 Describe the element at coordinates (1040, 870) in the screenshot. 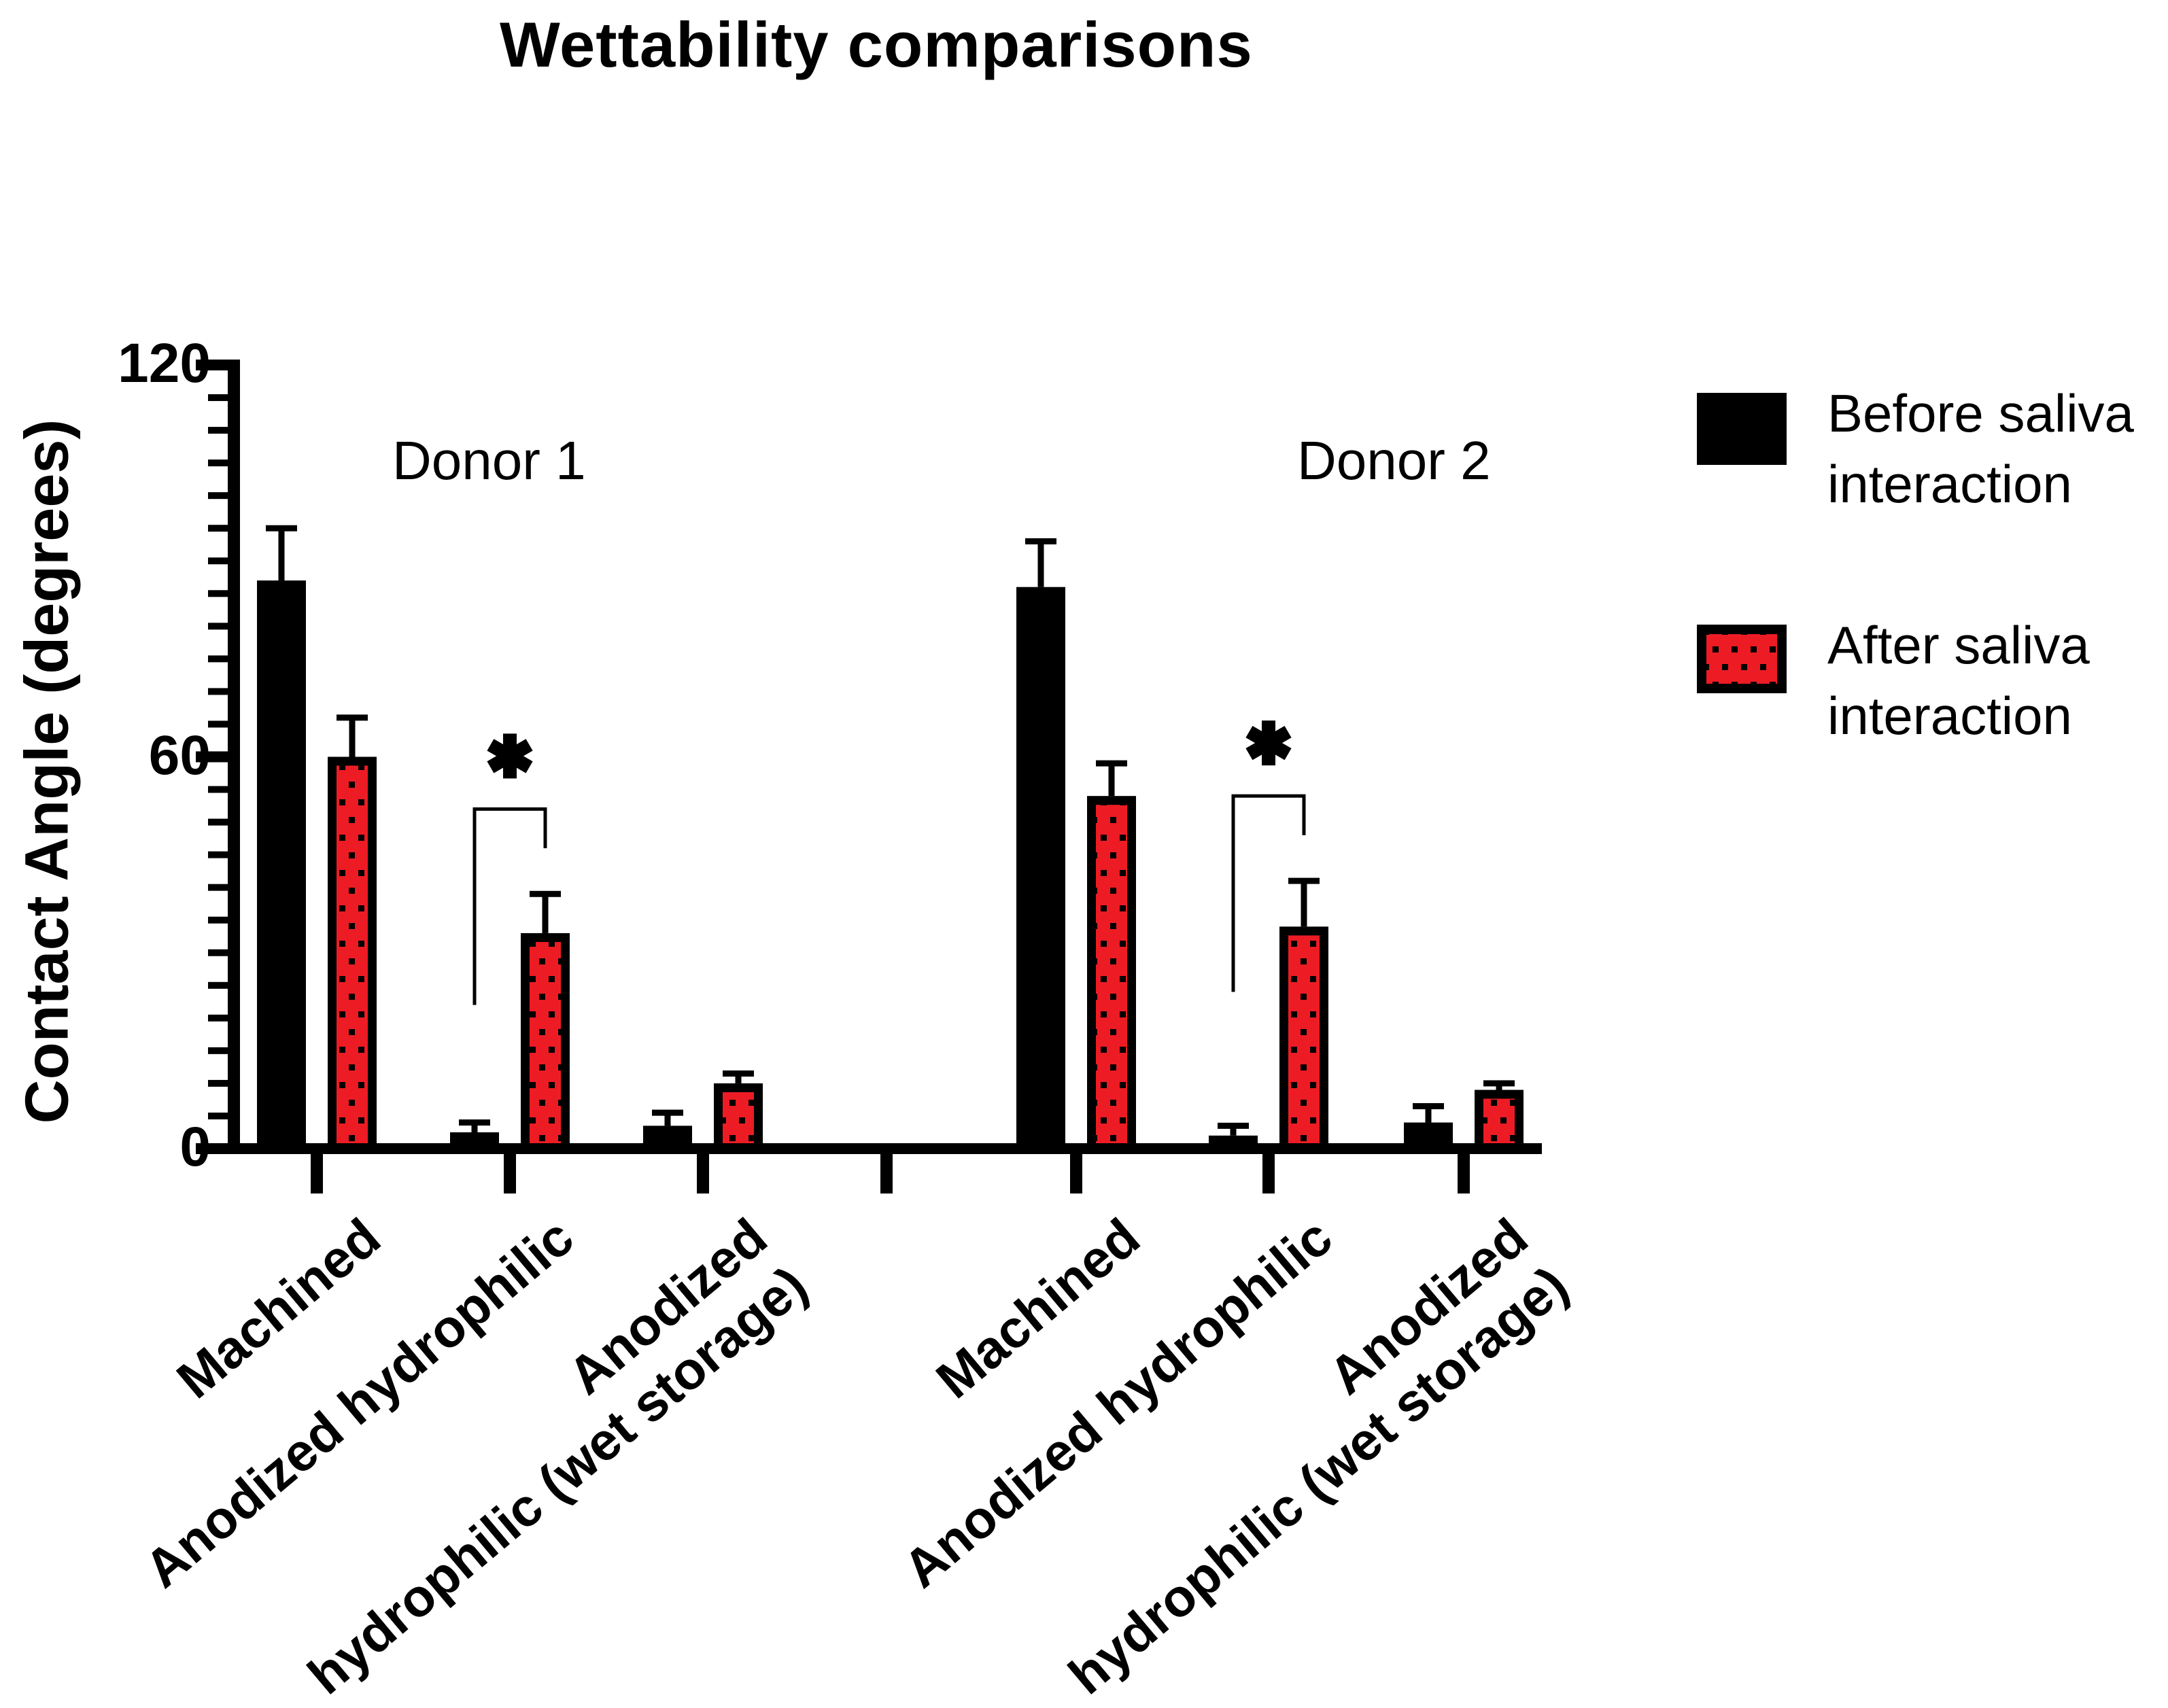

I see `bar-before-donor-2-machined` at that location.